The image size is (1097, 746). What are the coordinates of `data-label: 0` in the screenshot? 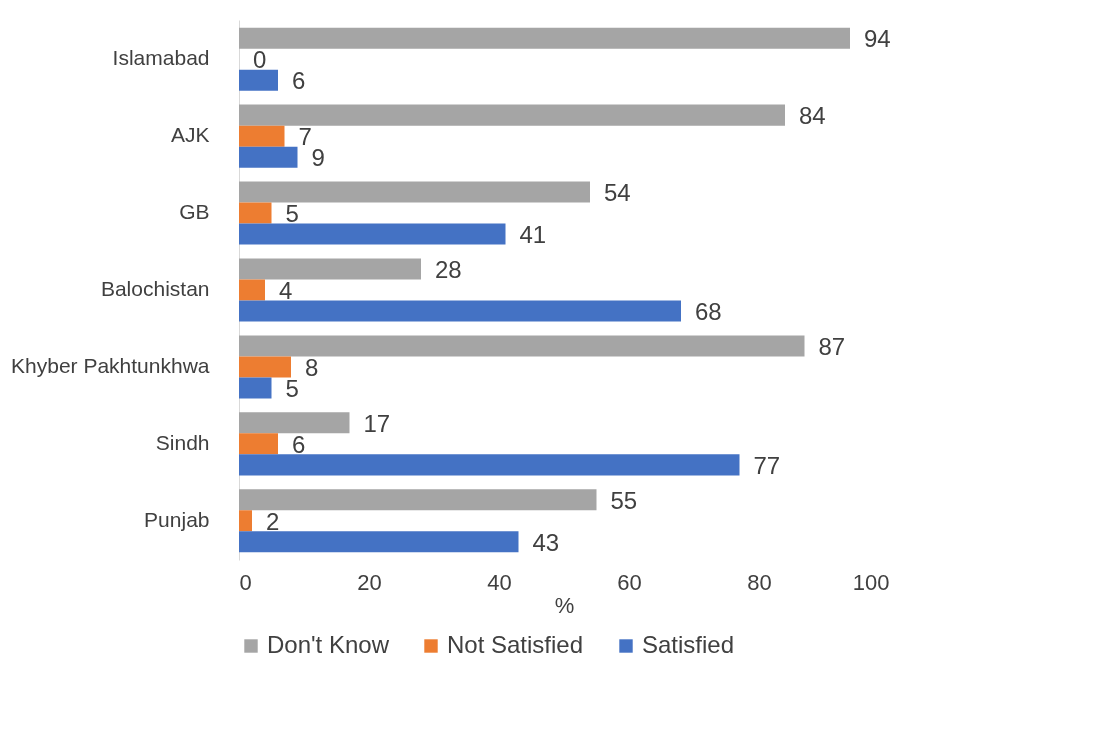 It's located at (260, 60).